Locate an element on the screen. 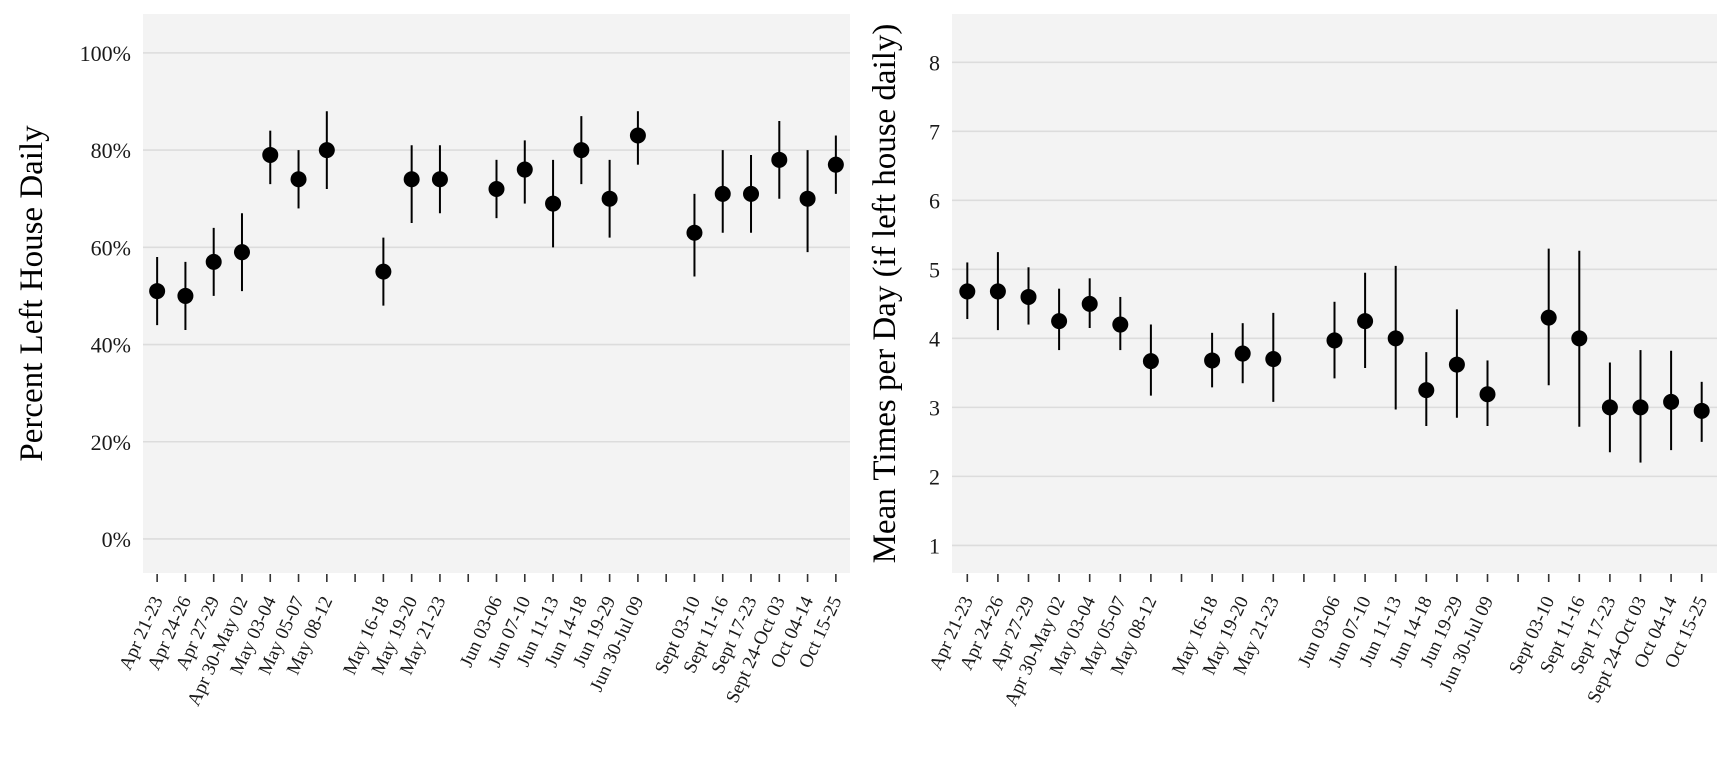 The height and width of the screenshot is (768, 1728). y-tick-label: 2 is located at coordinates (934, 476).